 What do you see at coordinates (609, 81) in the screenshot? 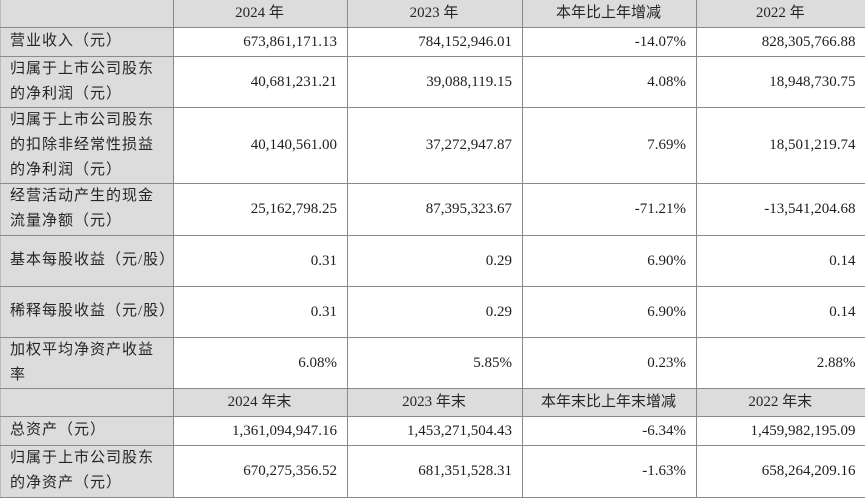
I see `cell-change: 4.08%` at bounding box center [609, 81].